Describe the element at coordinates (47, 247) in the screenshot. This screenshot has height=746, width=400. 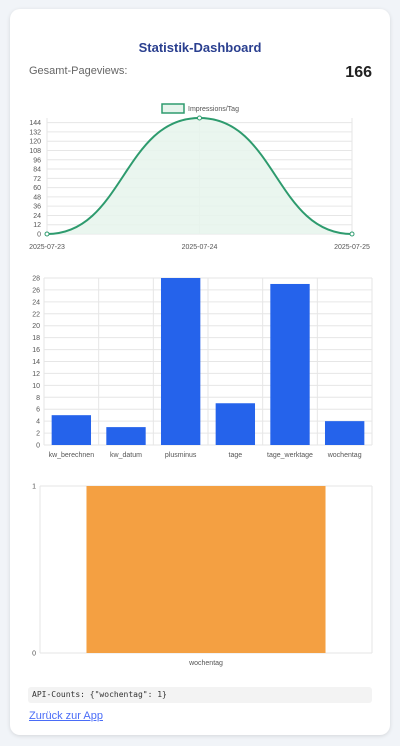
I see `x-tick-label: 2025-07-23` at that location.